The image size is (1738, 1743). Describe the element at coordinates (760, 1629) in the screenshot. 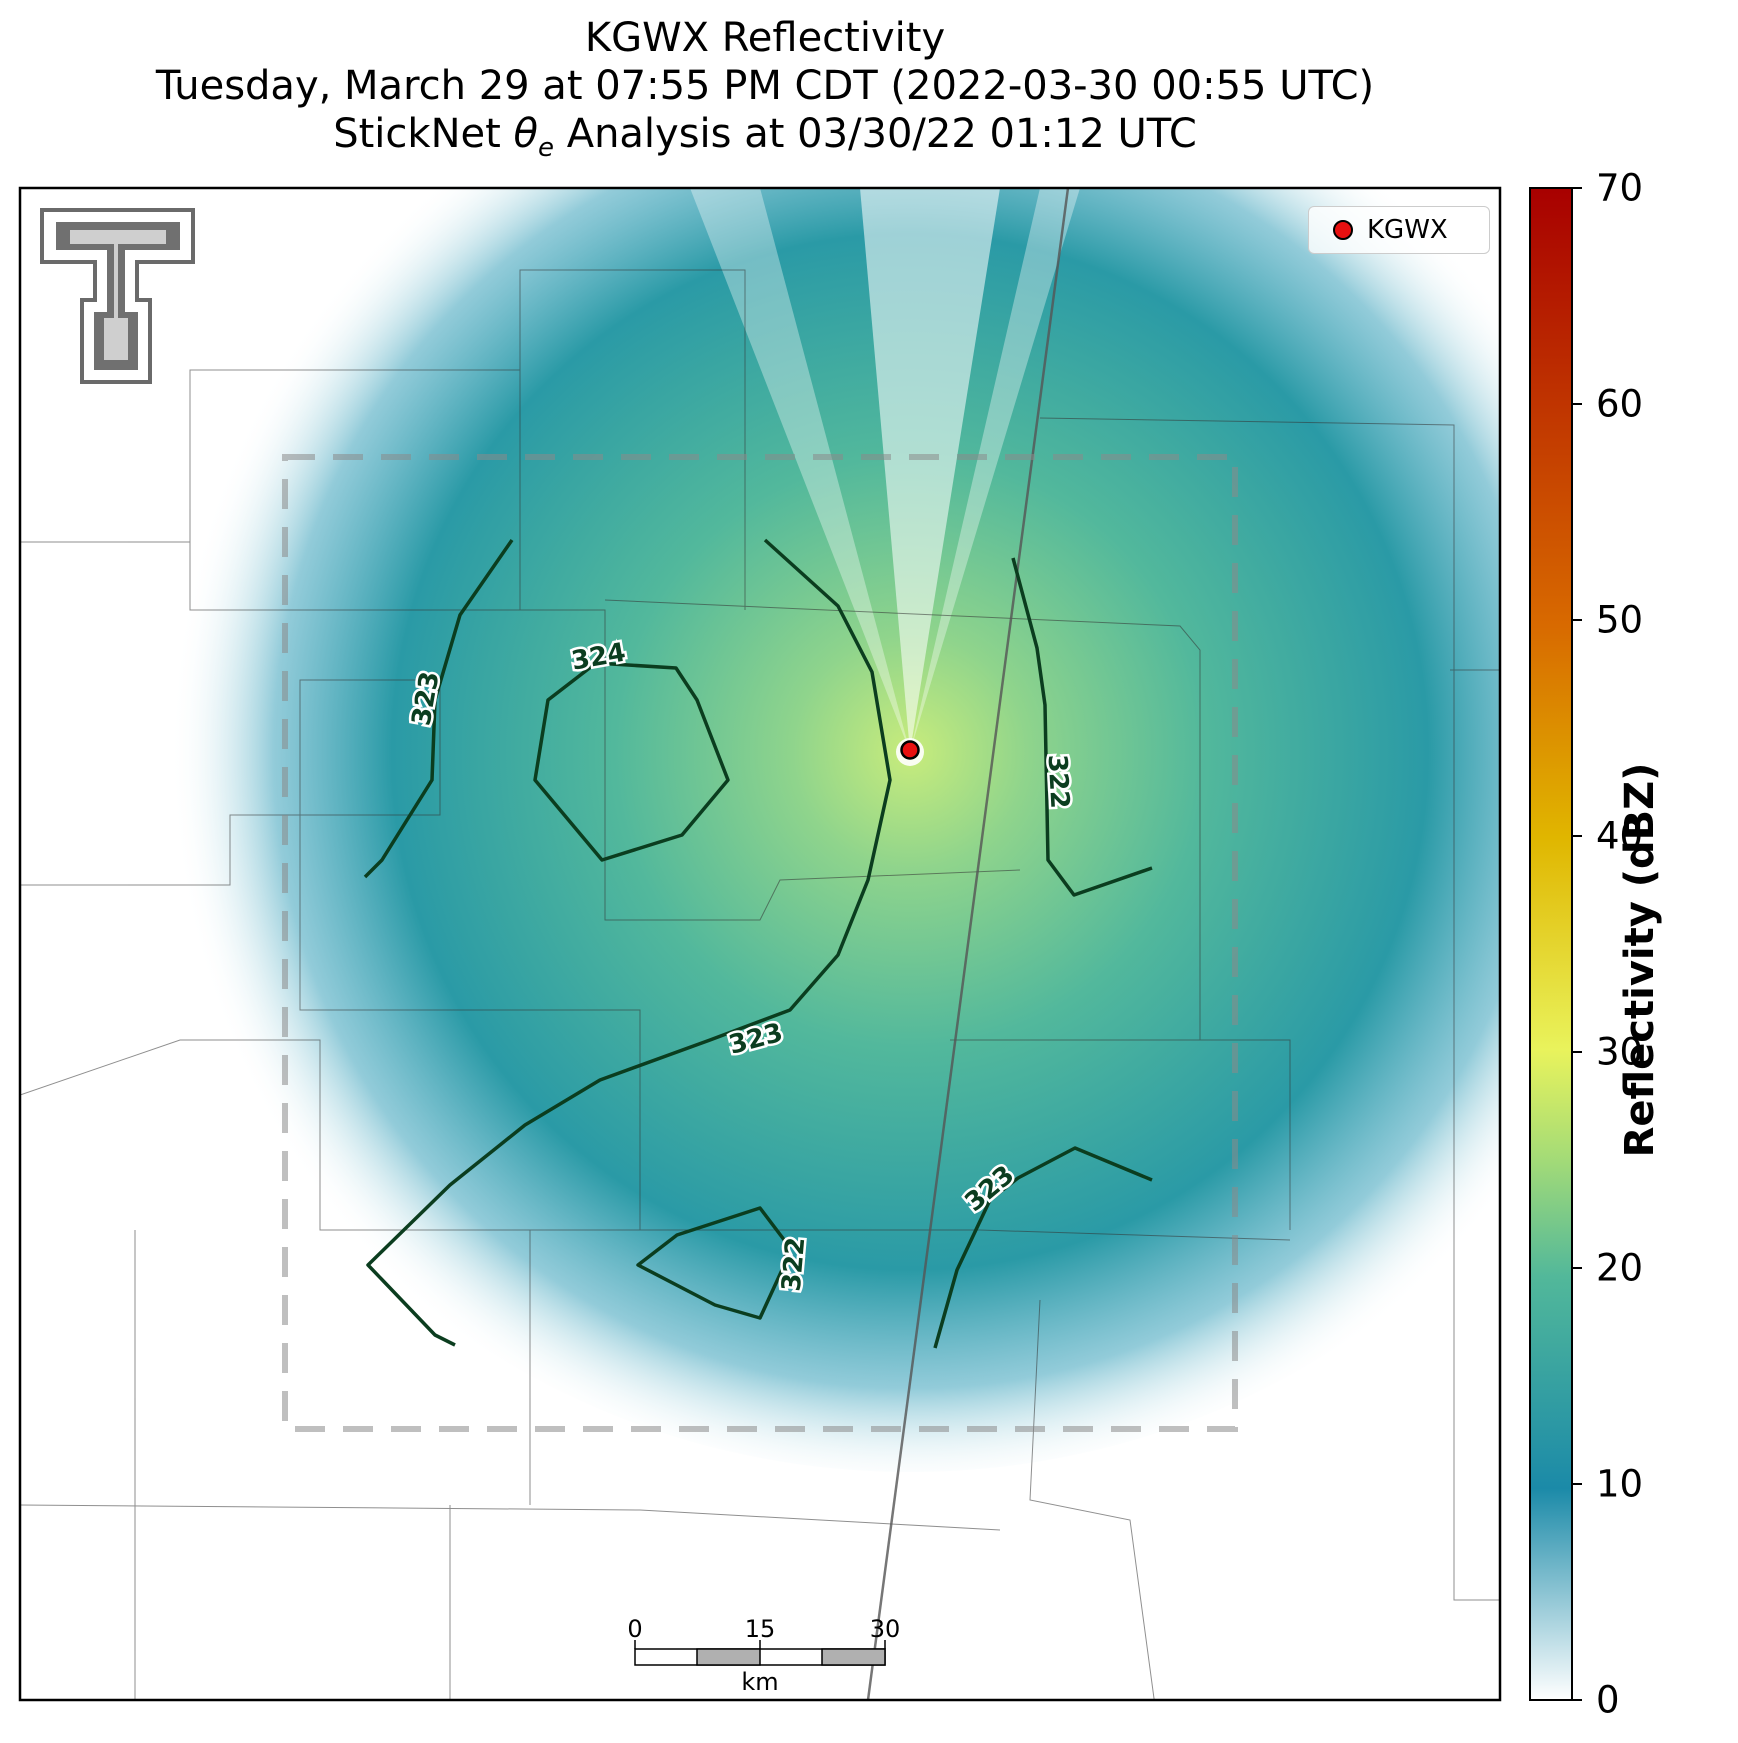

I see `scalebar-tick: 15` at that location.